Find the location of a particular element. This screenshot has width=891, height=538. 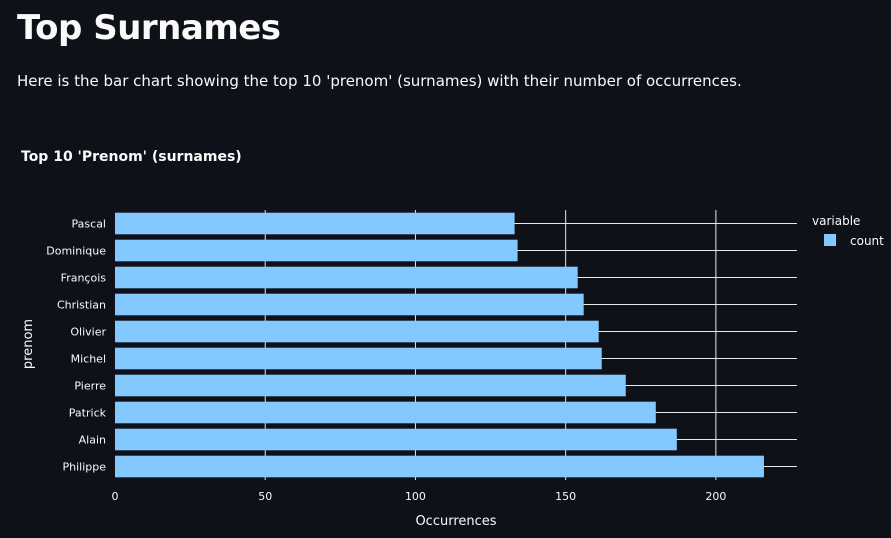

page-title: Top Surnames is located at coordinates (149, 28).